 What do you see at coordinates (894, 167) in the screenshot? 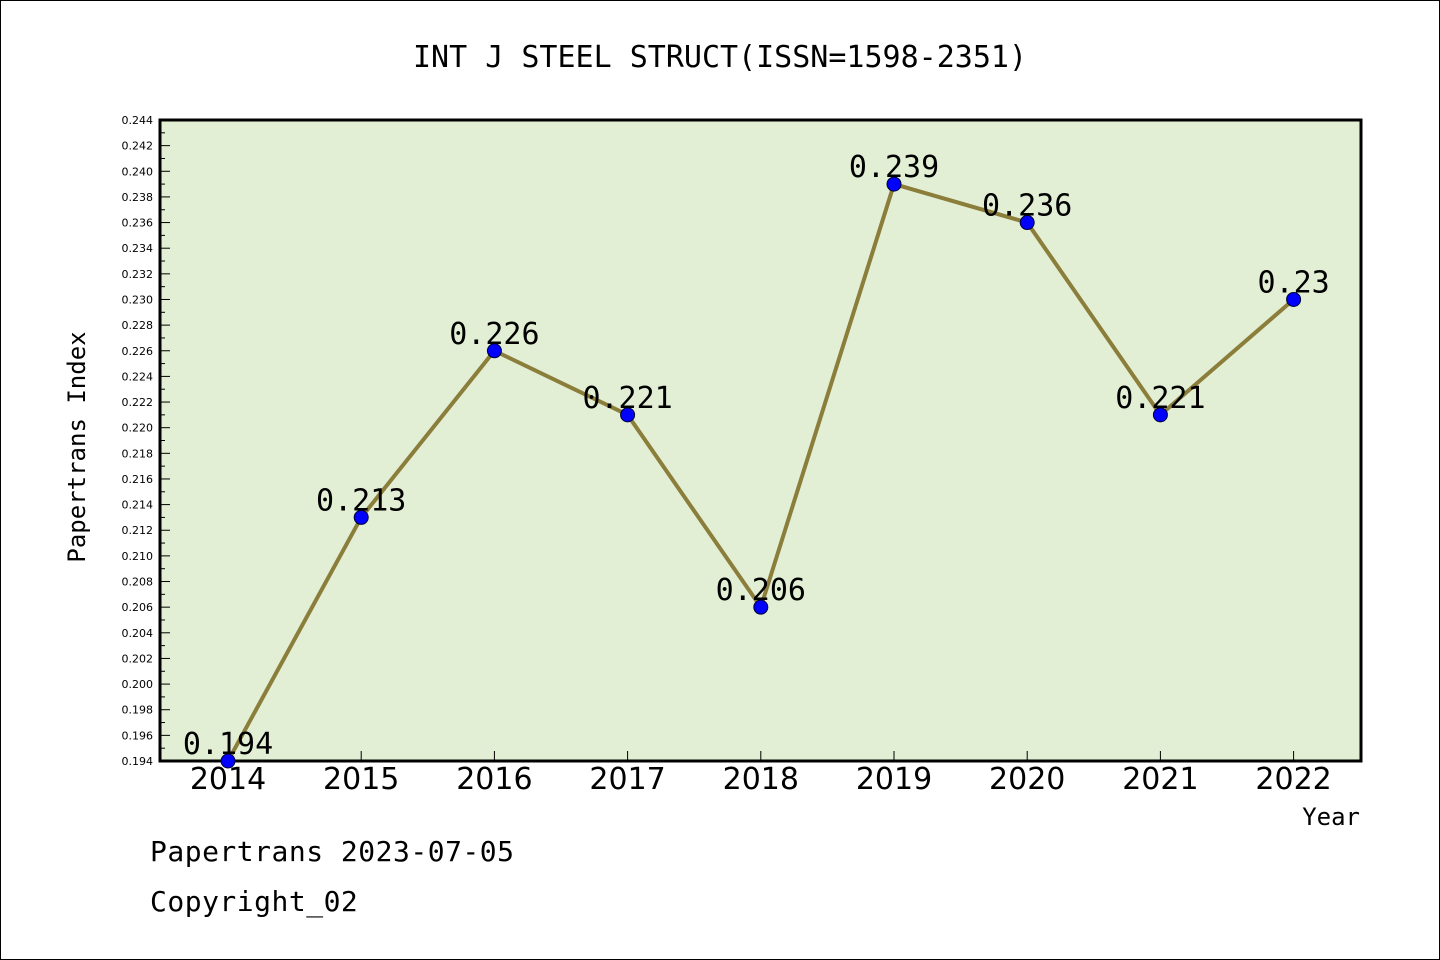
I see `data-label: 0.239` at bounding box center [894, 167].